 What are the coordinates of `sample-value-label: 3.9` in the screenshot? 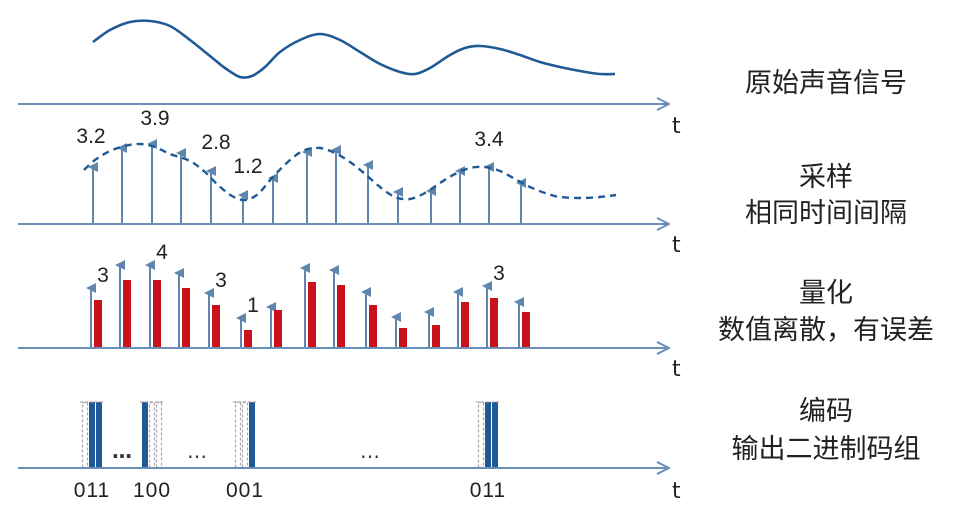 It's located at (154, 118).